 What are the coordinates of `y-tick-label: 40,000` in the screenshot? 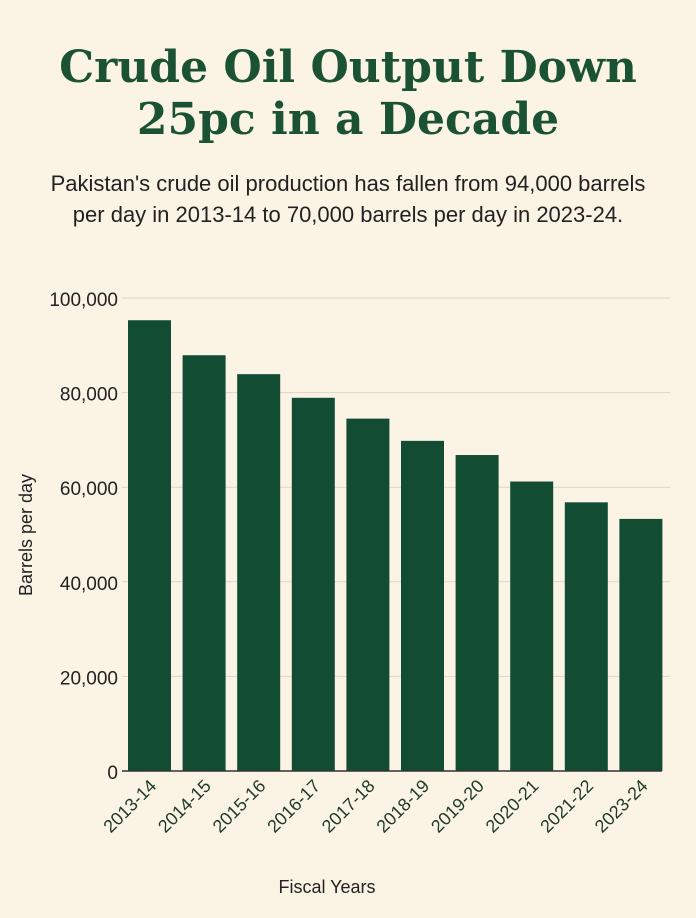 It's located at (89, 584).